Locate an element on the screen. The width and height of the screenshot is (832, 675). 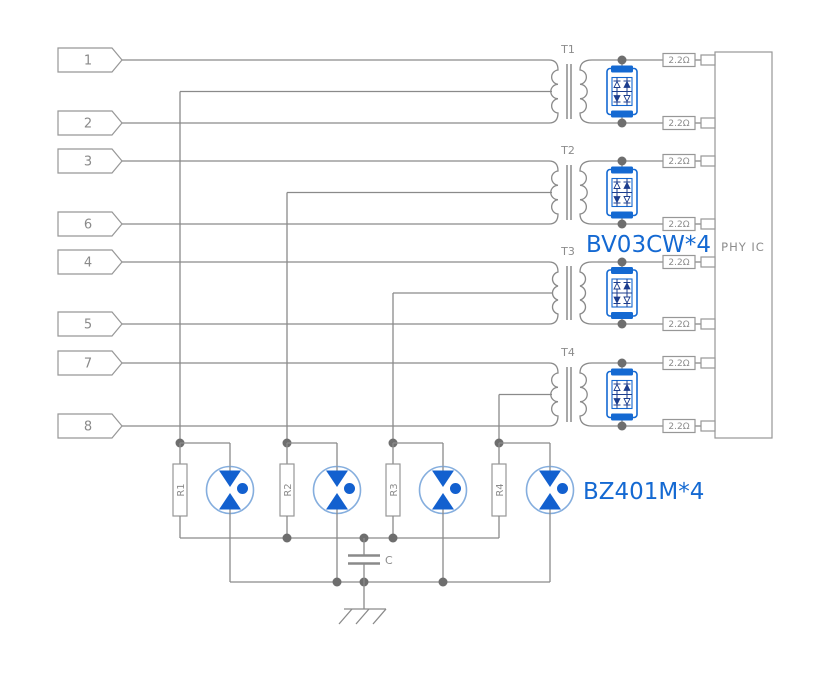
pin-4: 4 is located at coordinates (90, 262).